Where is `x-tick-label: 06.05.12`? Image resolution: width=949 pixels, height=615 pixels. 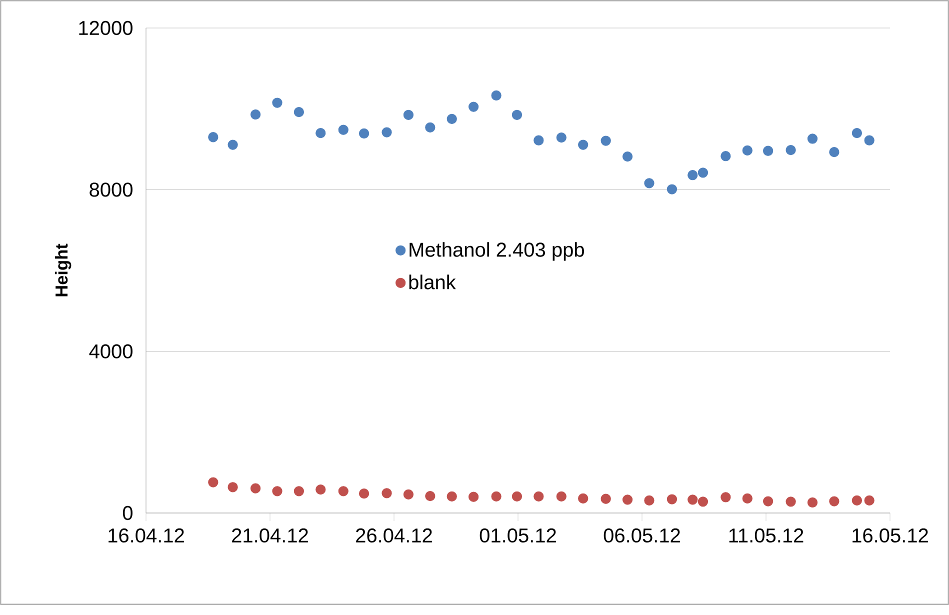
x-tick-label: 06.05.12 is located at coordinates (642, 535).